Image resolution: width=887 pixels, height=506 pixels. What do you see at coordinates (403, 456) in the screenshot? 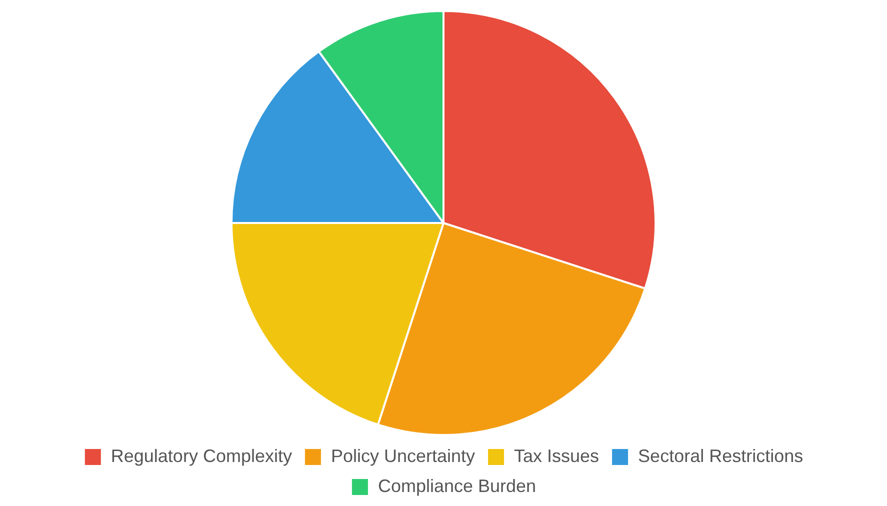
I see `legend-label: Policy Uncertainty` at bounding box center [403, 456].